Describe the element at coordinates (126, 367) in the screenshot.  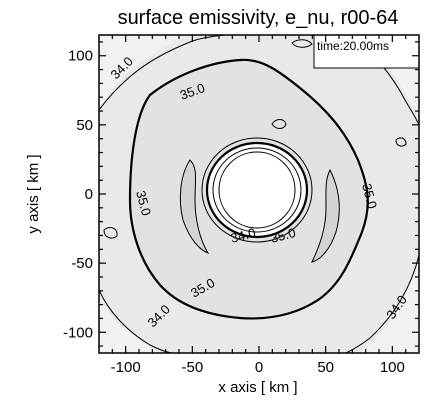
I see `x-tick-label: -100` at that location.